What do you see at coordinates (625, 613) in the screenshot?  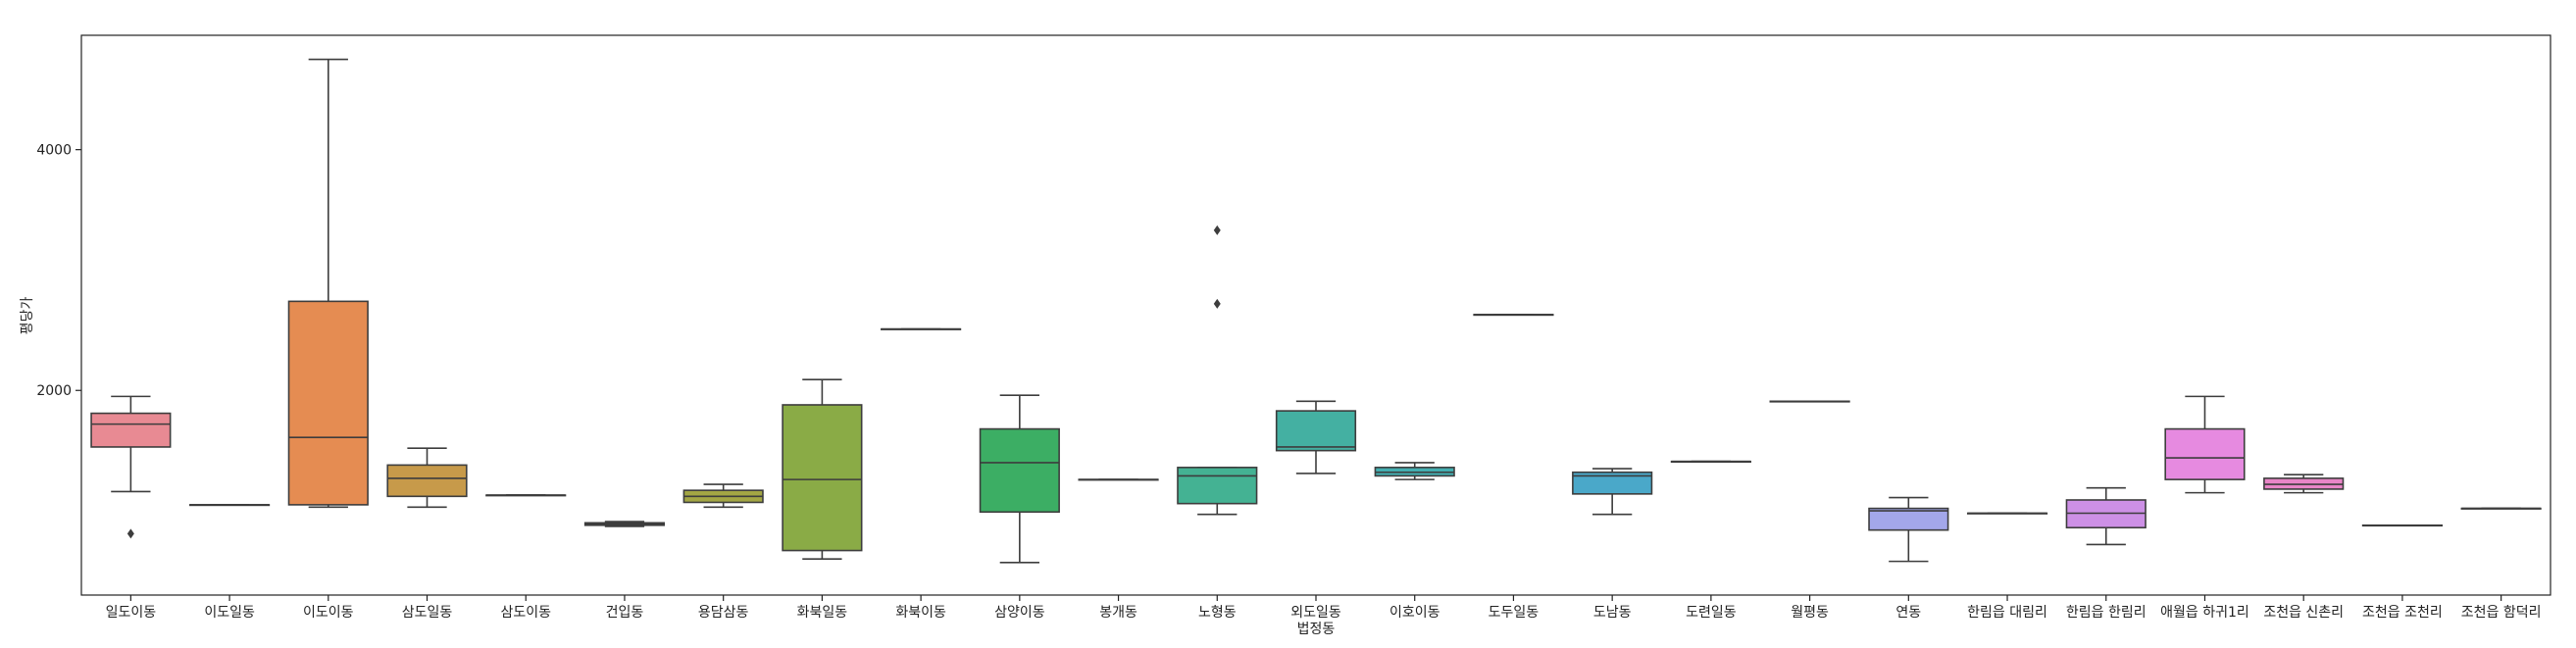 I see `x-tick-label: 건입동` at bounding box center [625, 613].